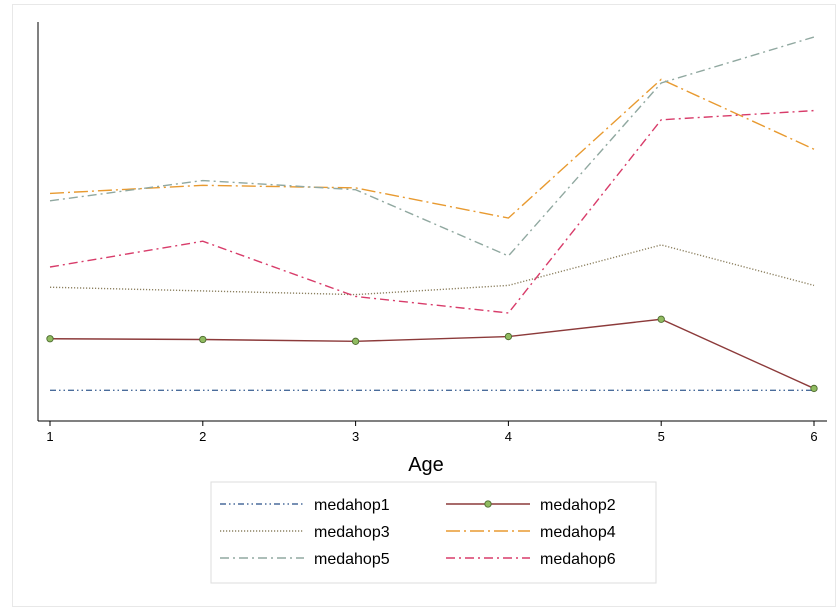  What do you see at coordinates (488, 504) in the screenshot?
I see `legend-marker-medahop2` at bounding box center [488, 504].